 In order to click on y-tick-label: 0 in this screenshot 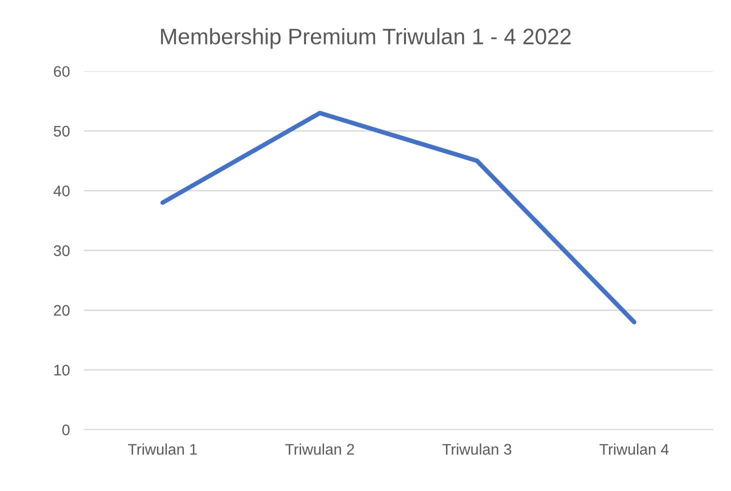, I will do `click(66, 430)`.